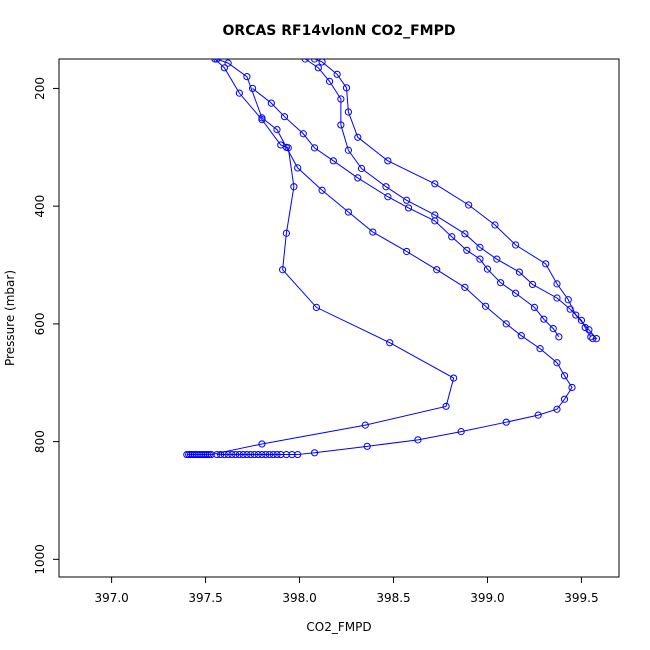  Describe the element at coordinates (299, 598) in the screenshot. I see `x-tick-label: 398.0` at that location.